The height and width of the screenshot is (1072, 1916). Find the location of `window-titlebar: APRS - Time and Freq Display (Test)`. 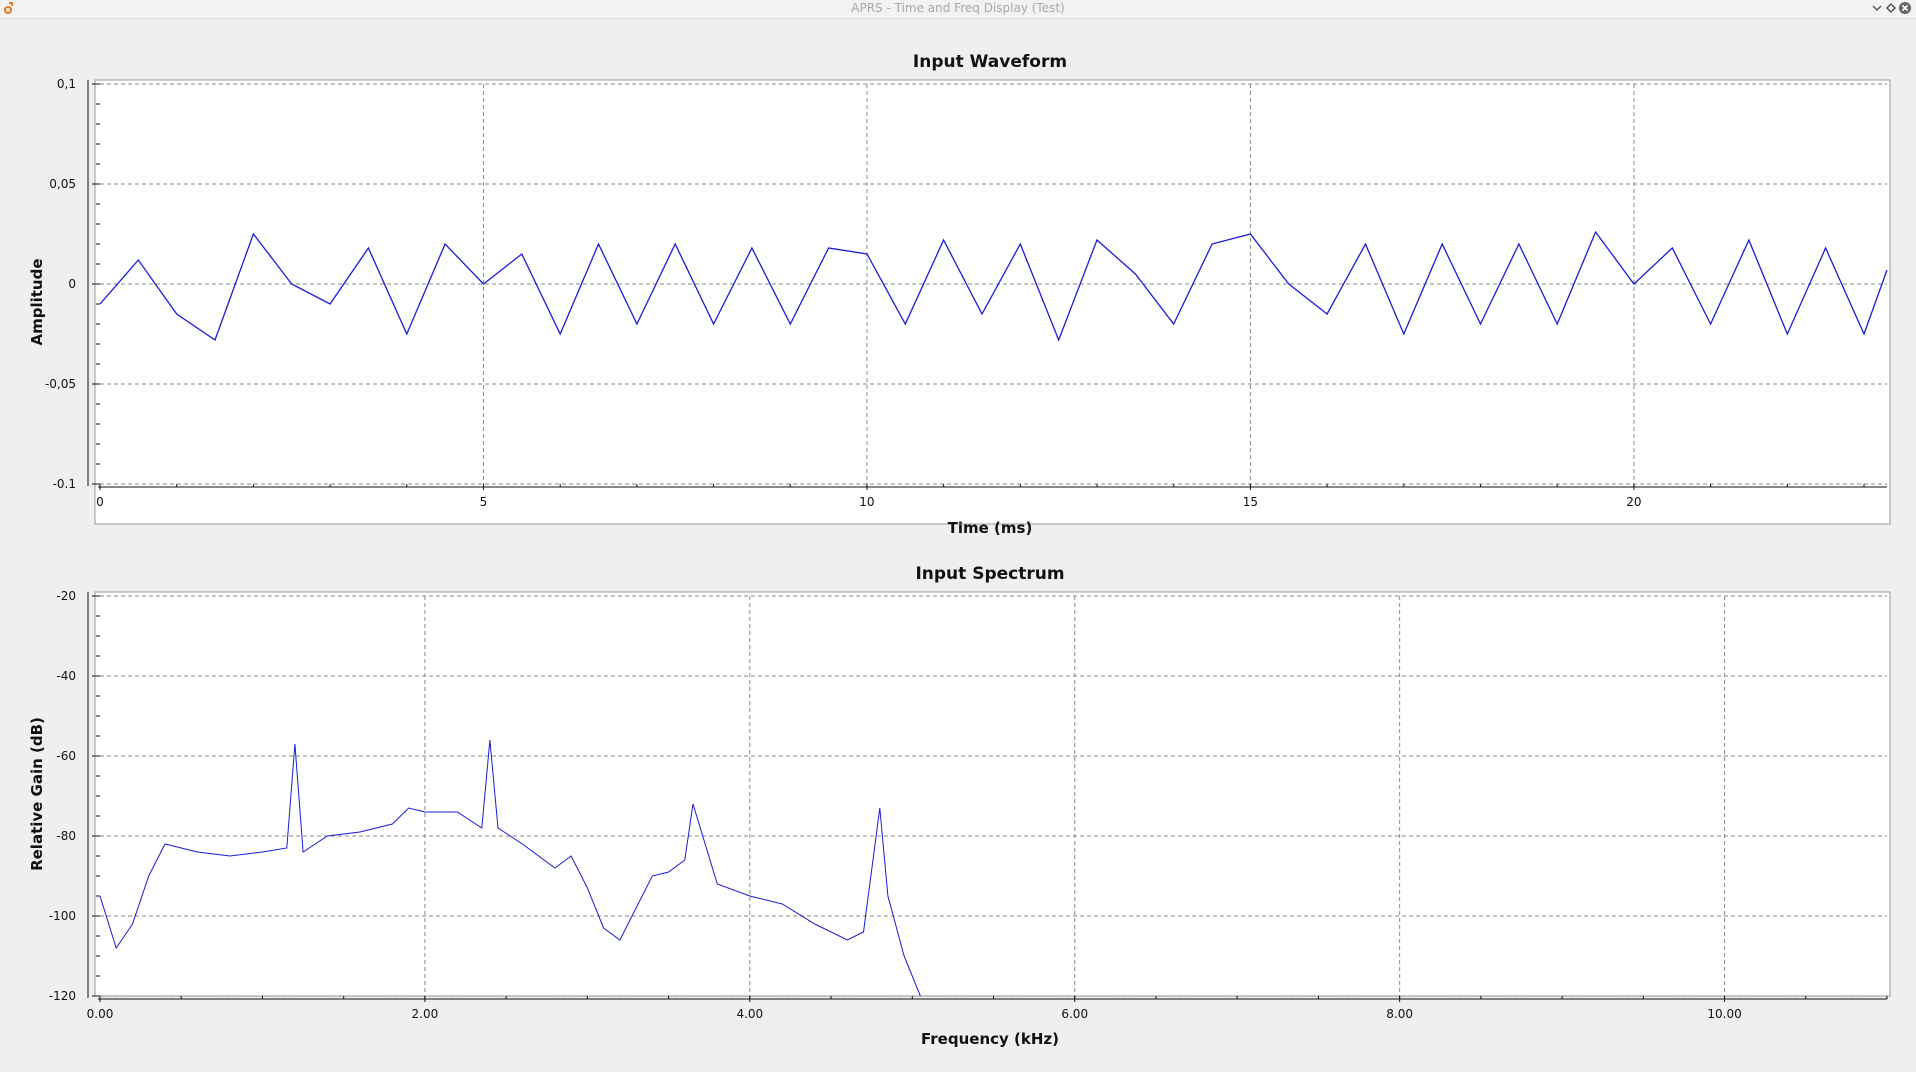

window-titlebar: APRS - Time and Freq Display (Test) is located at coordinates (958, 9).